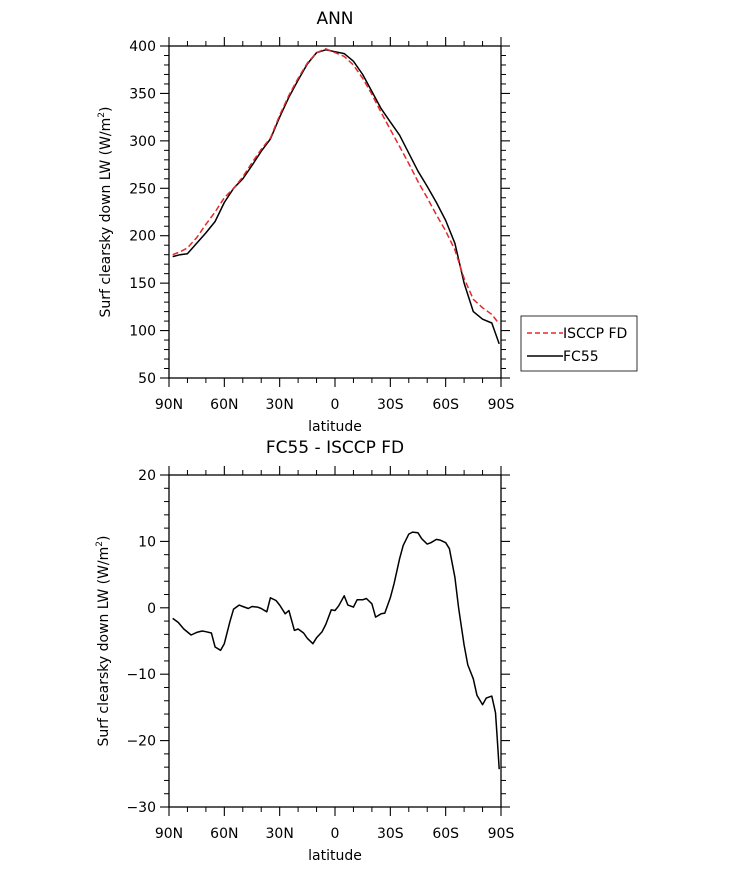 This screenshot has height=870, width=733. I want to click on y-tick-label: 300, so click(142, 142).